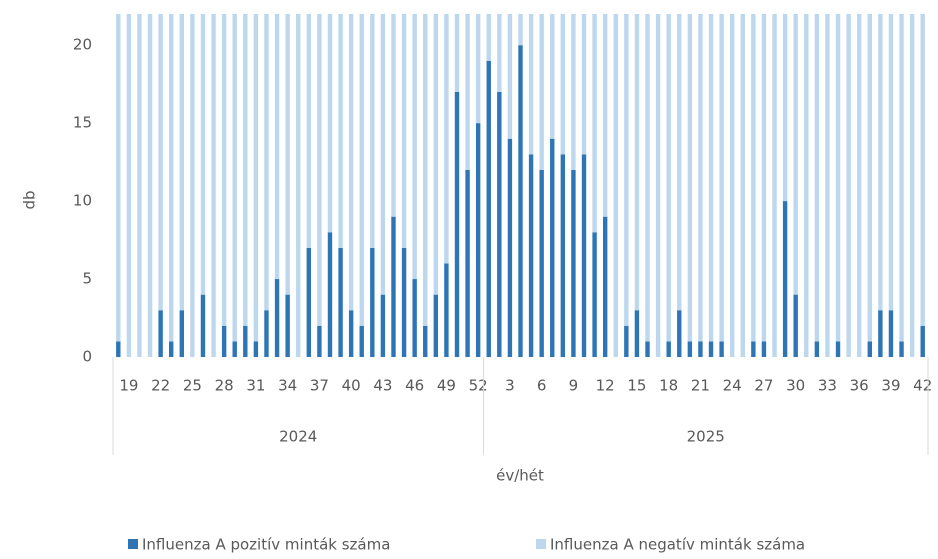  Describe the element at coordinates (82, 201) in the screenshot. I see `y-tick-label: 10` at that location.